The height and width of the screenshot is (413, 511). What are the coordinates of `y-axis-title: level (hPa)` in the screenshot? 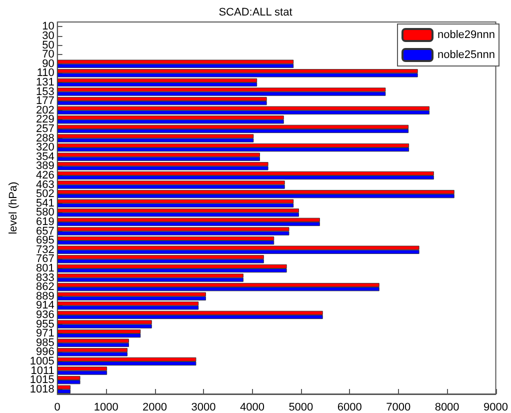 It's located at (14, 208).